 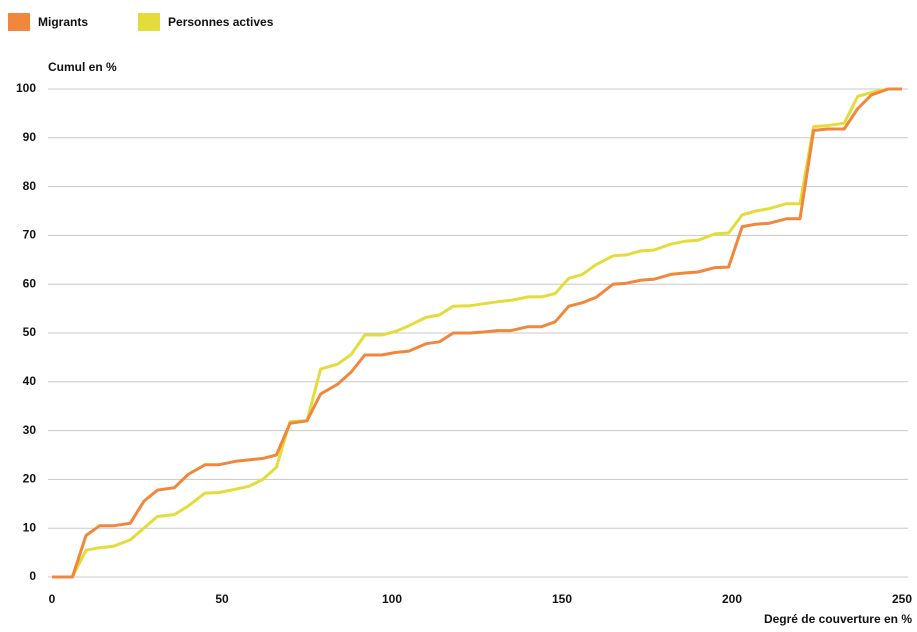 What do you see at coordinates (392, 599) in the screenshot?
I see `x-tick-label: 100` at bounding box center [392, 599].